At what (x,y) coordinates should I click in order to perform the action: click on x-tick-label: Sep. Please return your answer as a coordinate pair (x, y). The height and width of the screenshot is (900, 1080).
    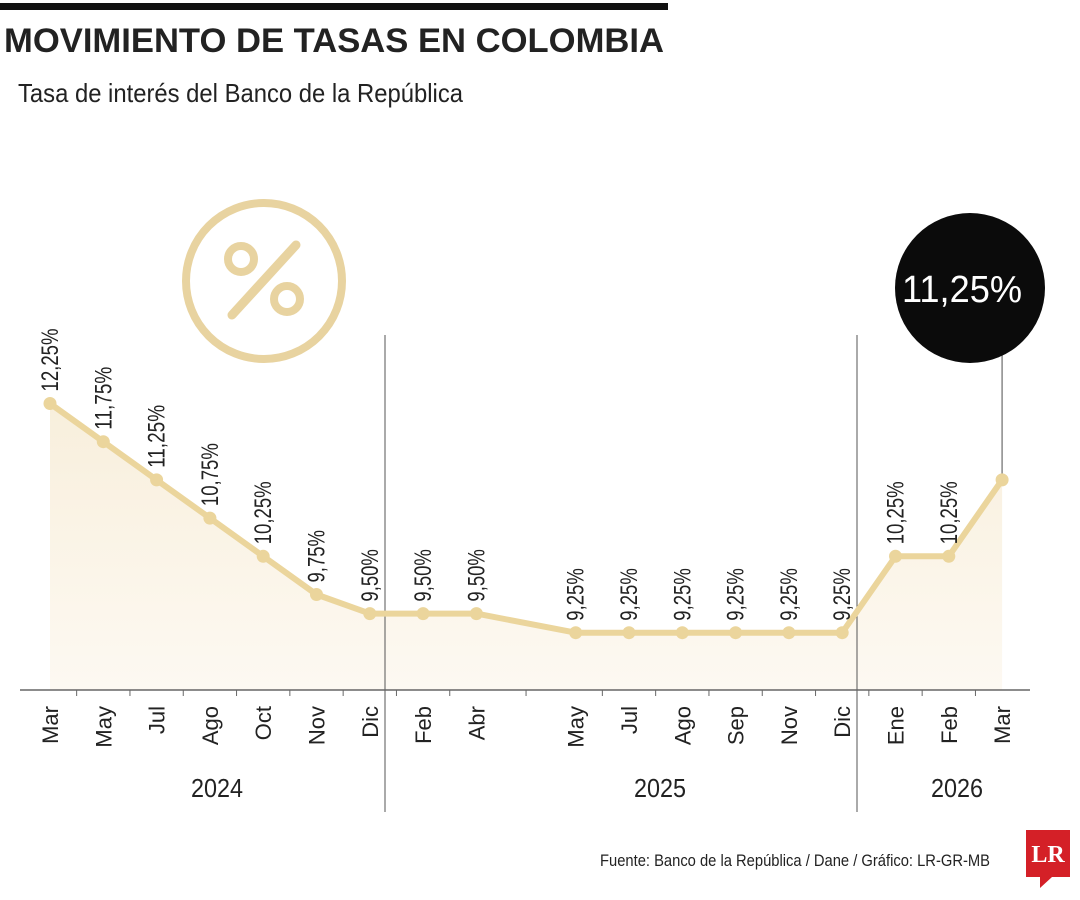
    Looking at the image, I should click on (736, 725).